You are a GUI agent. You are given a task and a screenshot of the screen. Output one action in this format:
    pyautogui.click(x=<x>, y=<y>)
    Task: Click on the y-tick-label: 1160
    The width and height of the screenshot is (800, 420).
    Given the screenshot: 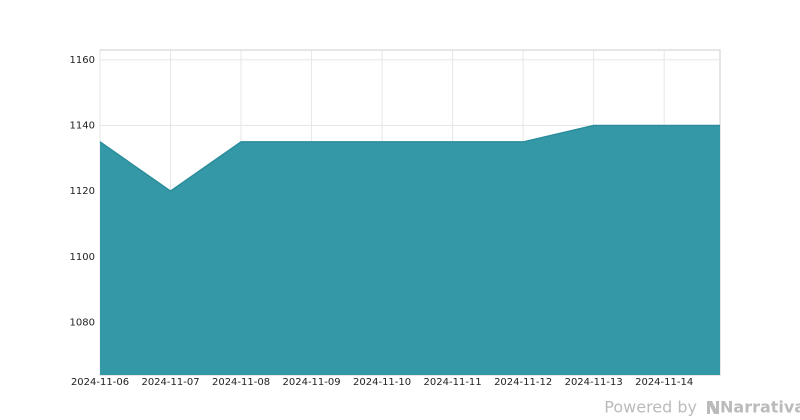 What is the action you would take?
    pyautogui.click(x=82, y=60)
    